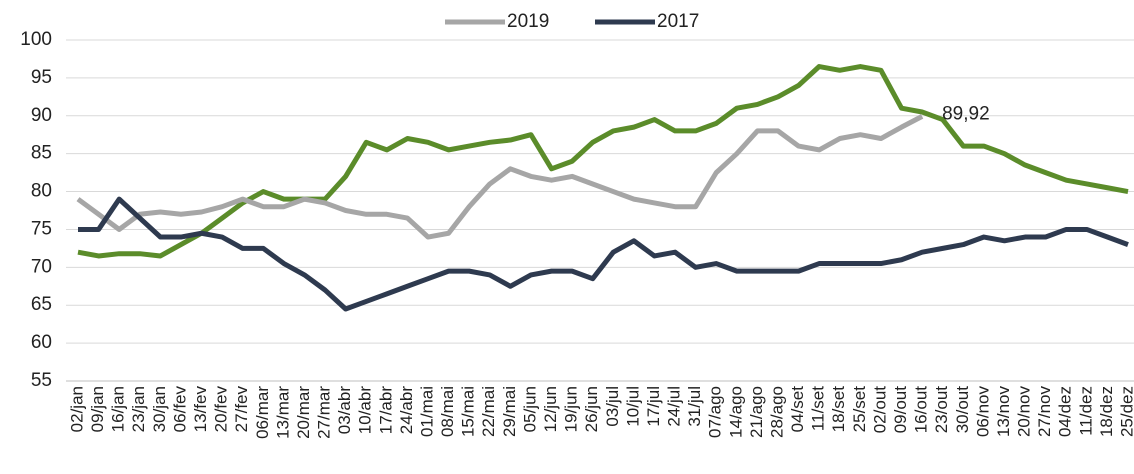  Describe the element at coordinates (694, 406) in the screenshot. I see `x-tick-label: 31/jul` at that location.